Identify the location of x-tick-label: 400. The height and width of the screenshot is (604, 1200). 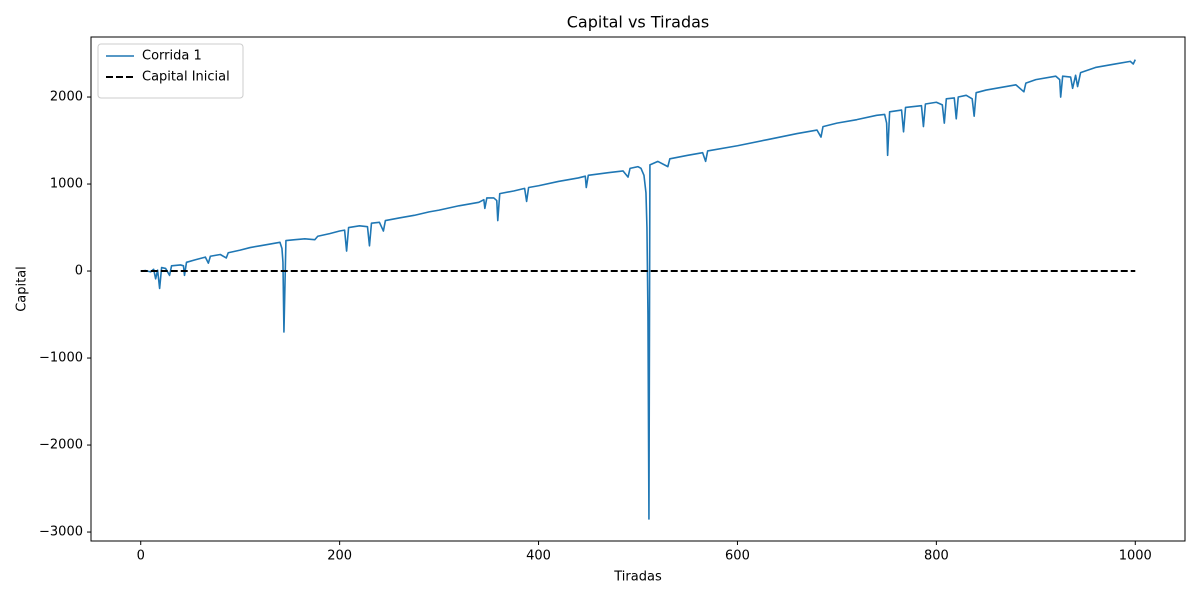
(538, 556).